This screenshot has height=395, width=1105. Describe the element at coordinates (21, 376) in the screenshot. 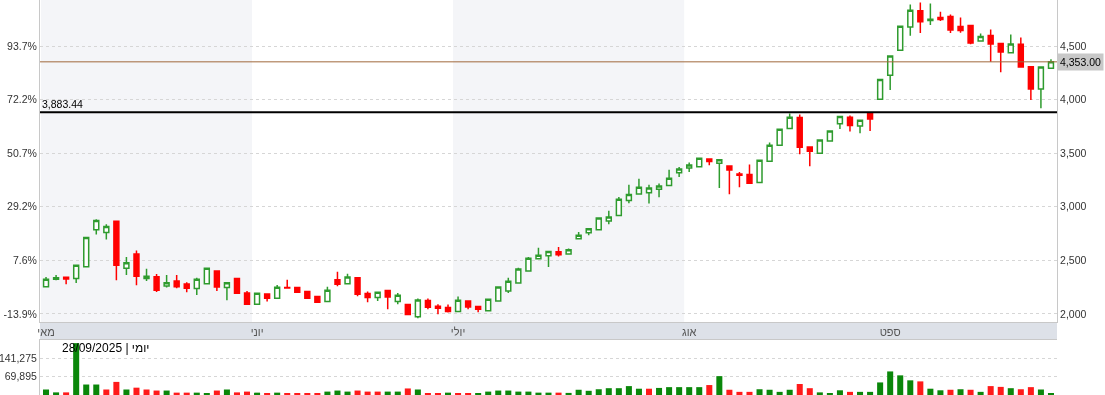

I see `y-tick-label: 69,895` at that location.